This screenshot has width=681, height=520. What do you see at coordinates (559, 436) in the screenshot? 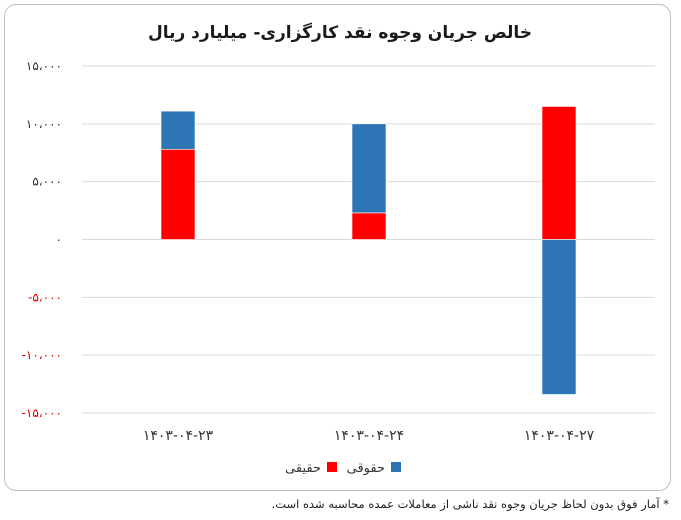
I see `x-tick-label: ۱۴۰۳-۰۴-۲۷` at bounding box center [559, 436].